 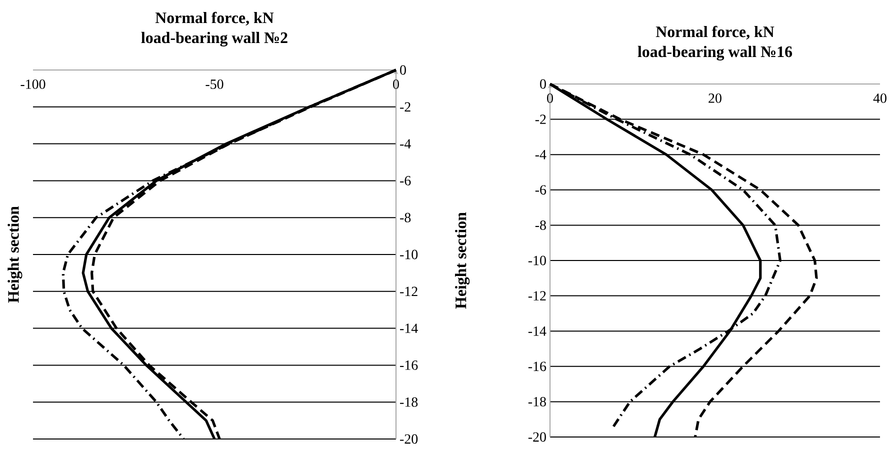 What do you see at coordinates (214, 39) in the screenshot?
I see `chart-subtitle: load-bearing wall №2` at bounding box center [214, 39].